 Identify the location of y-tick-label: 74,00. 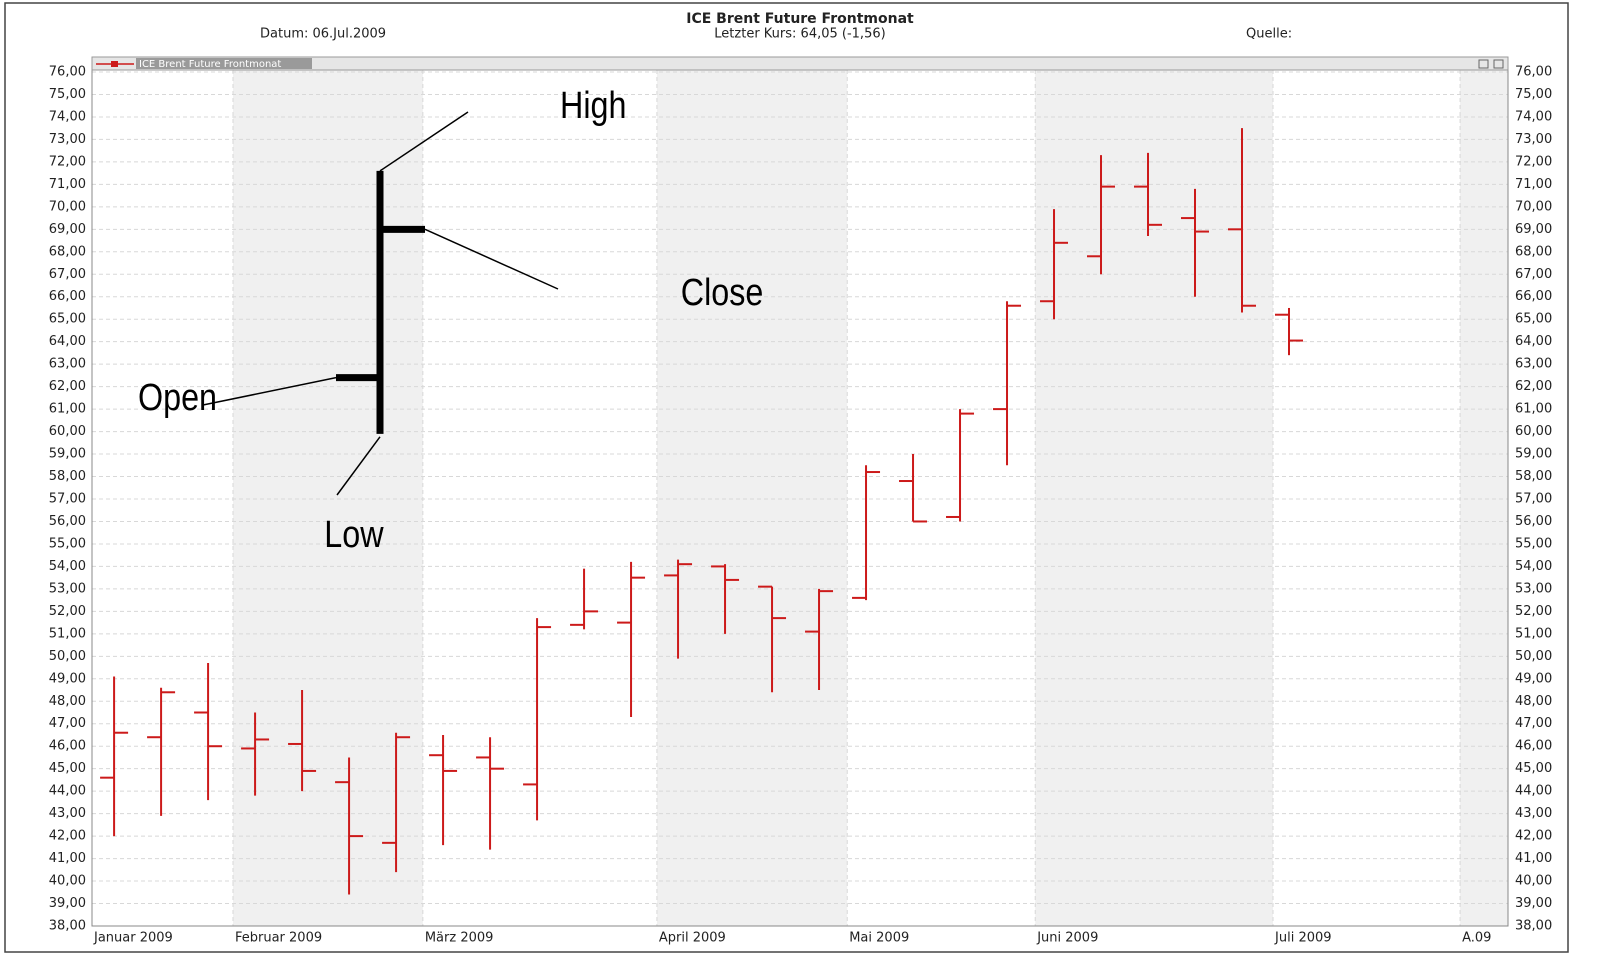
(67, 116).